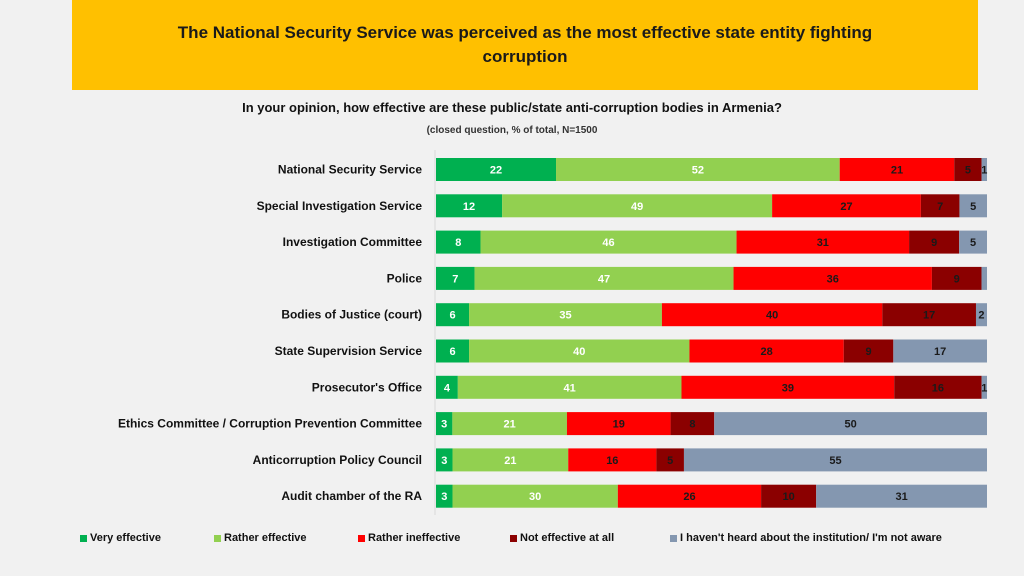  I want to click on chart-note: (closed question, % of total, N=1500, so click(512, 130).